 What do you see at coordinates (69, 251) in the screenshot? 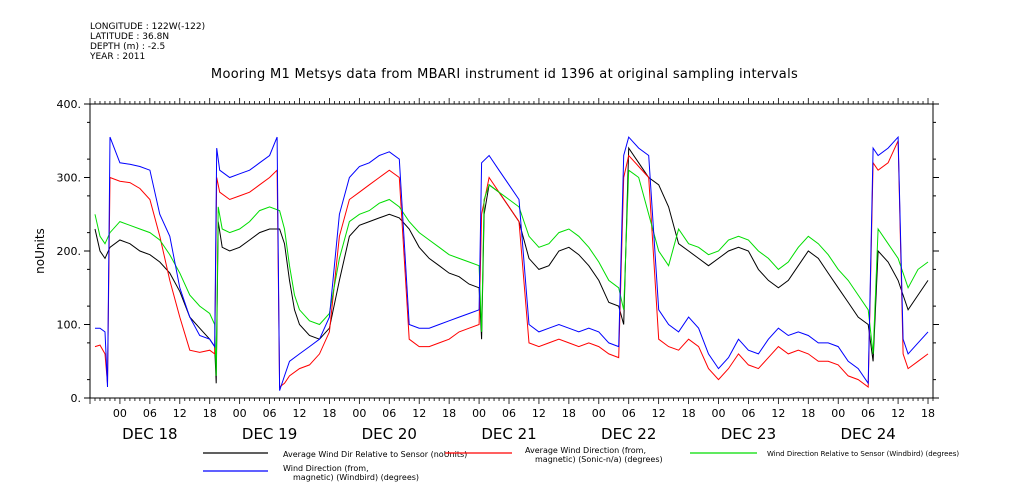
I see `y-tick-label: 200.` at bounding box center [69, 251].